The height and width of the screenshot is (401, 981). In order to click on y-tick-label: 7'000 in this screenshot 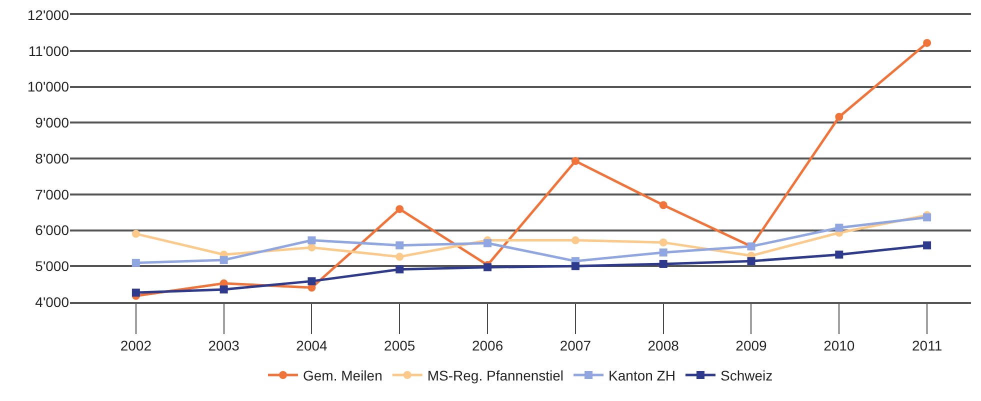, I will do `click(52, 194)`.